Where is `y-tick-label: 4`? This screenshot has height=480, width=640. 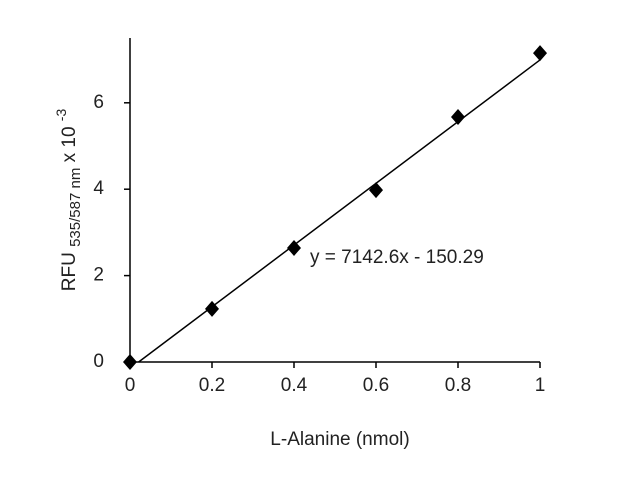
y-tick-label: 4 is located at coordinates (98, 188).